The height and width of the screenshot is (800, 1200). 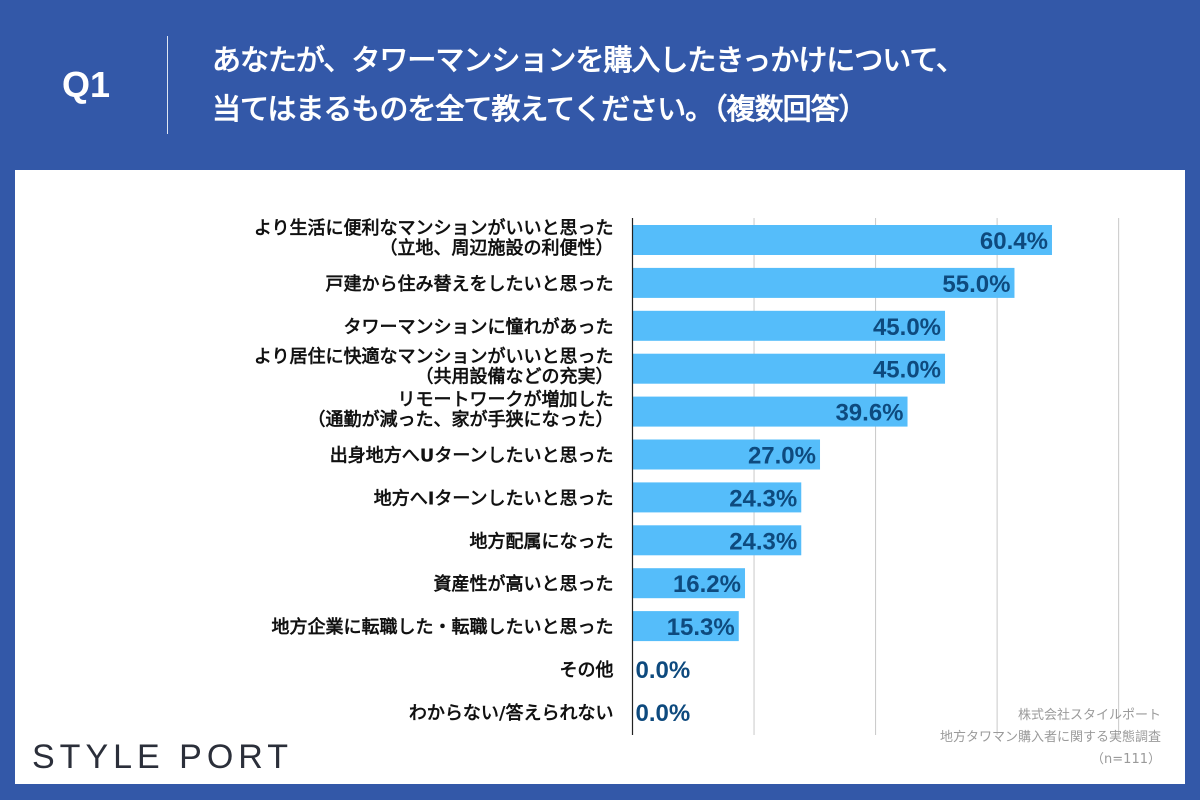 I want to click on category-label: 戸建から住み替えをしたいと思った, so click(x=470, y=284).